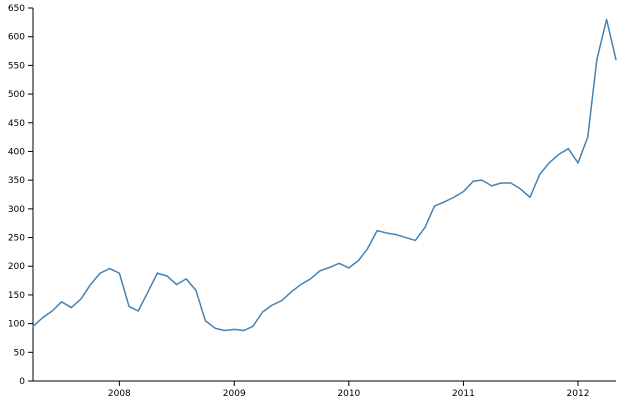  I want to click on y-tick-label: 550, so click(16, 66).